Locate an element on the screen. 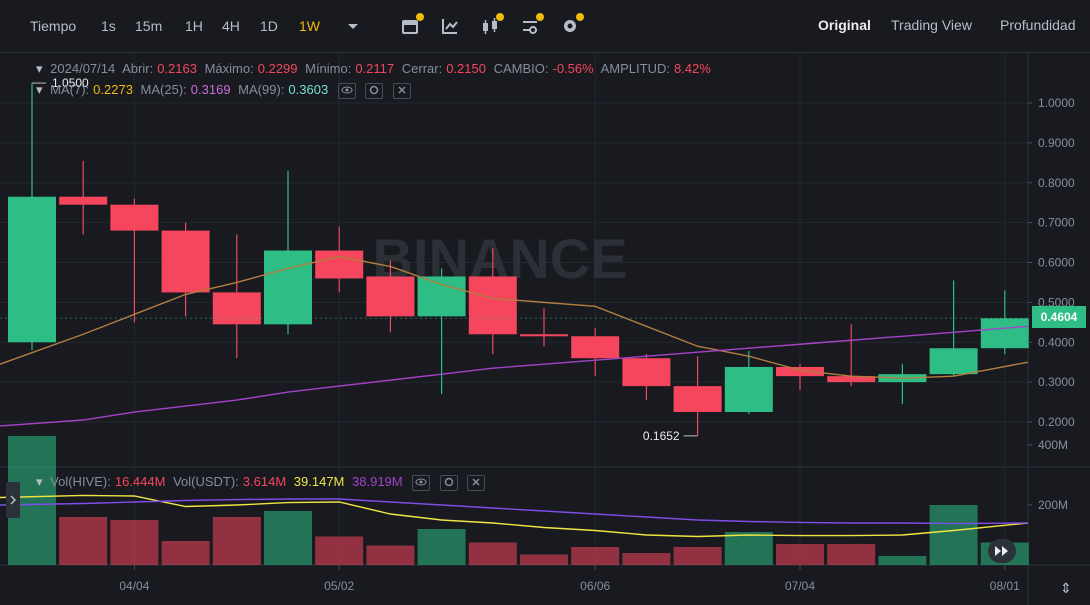 The width and height of the screenshot is (1090, 605). close-label: Cerrar: is located at coordinates (422, 68).